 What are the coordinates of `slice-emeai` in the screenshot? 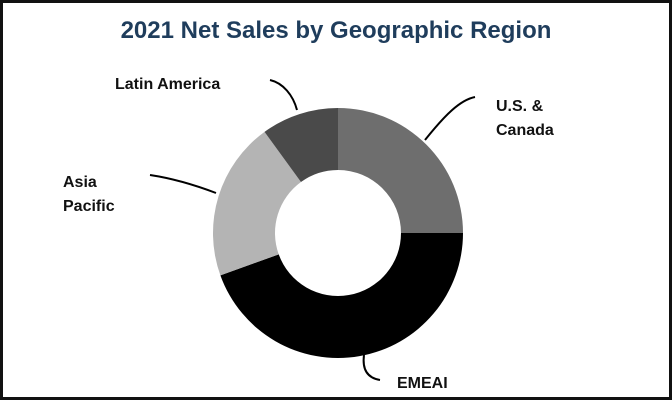 It's located at (342, 296).